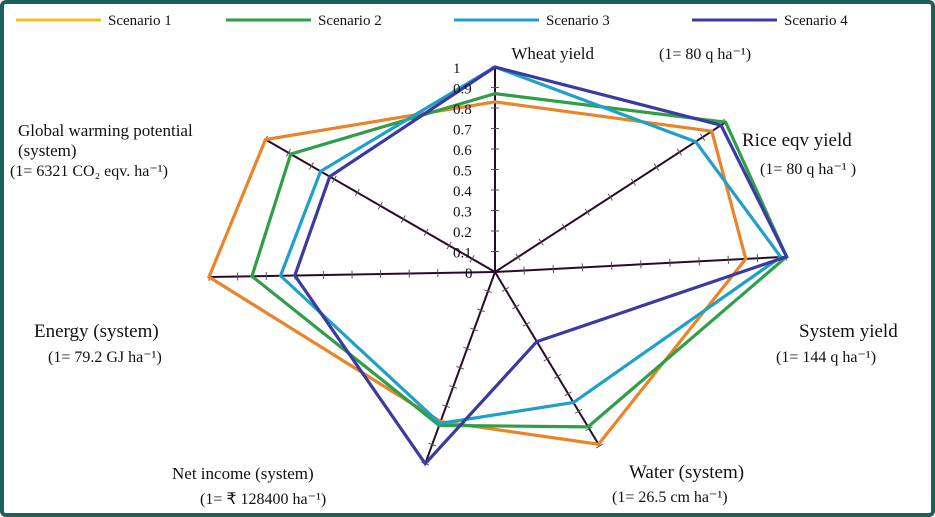  I want to click on axis-label-name: Energy (system), so click(96, 331).